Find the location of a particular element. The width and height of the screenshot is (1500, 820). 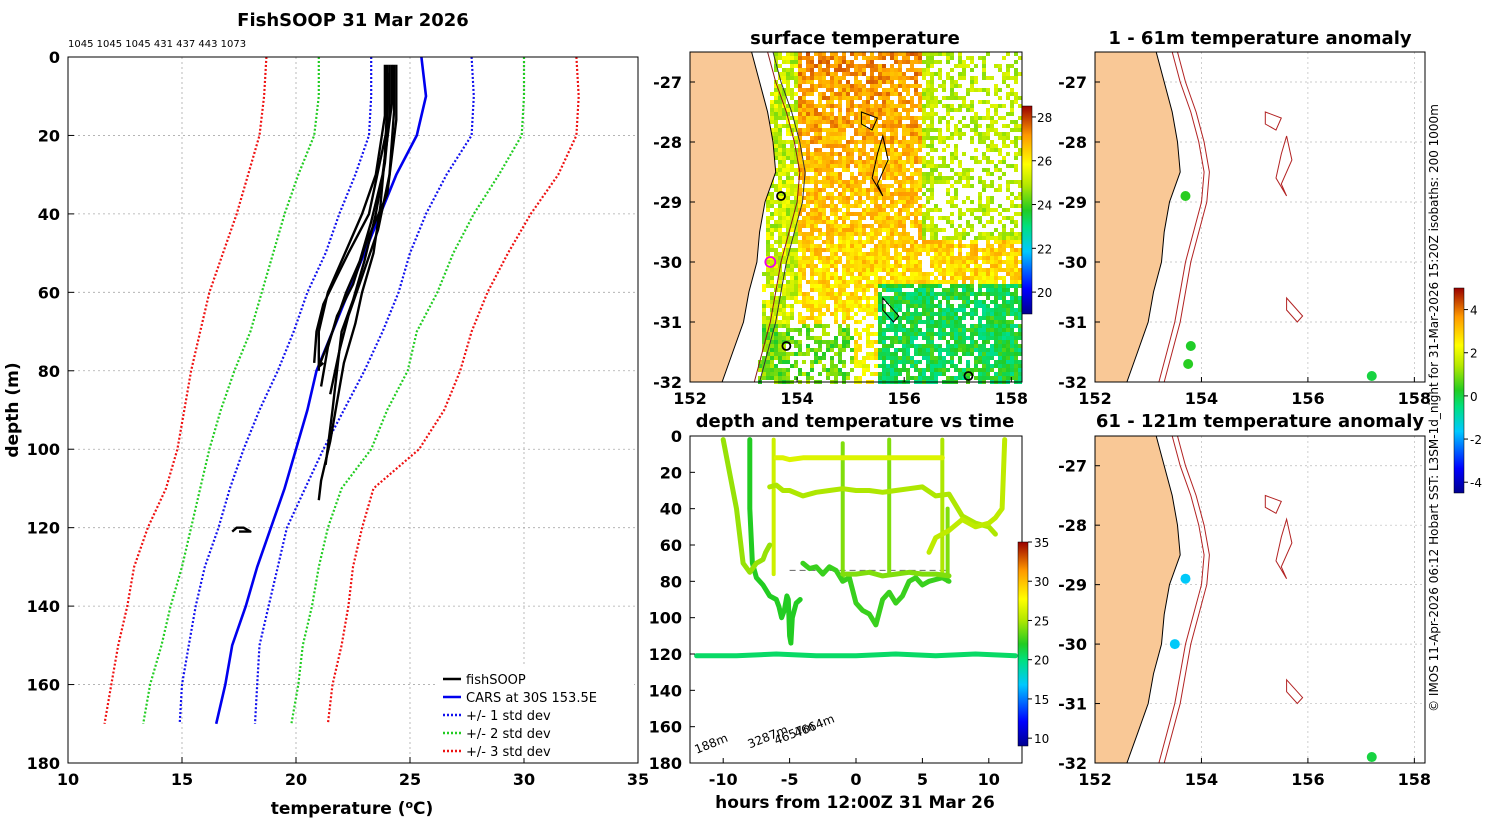

lon-tick-label: 152 is located at coordinates (1094, 398).